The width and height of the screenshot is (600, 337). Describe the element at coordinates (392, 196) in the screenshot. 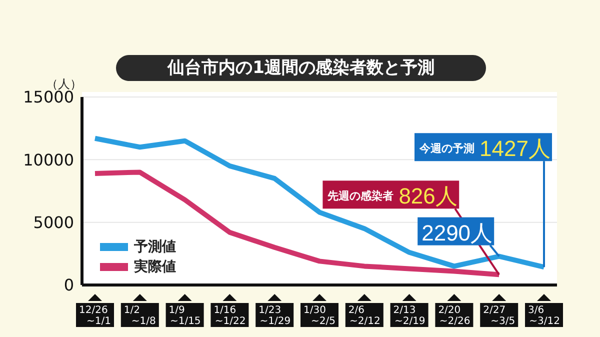

I see `annotation: 先週の感染者 826人` at that location.